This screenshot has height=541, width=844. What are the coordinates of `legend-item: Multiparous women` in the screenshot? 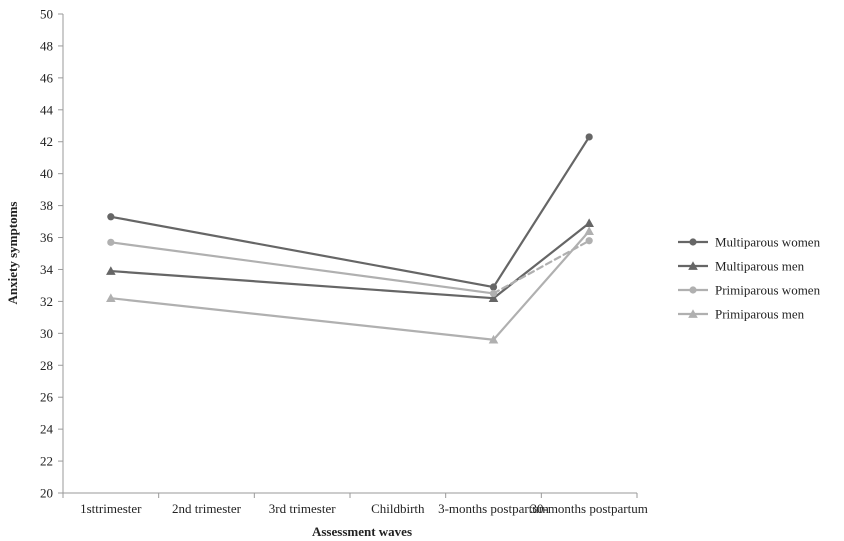 It's located at (749, 242).